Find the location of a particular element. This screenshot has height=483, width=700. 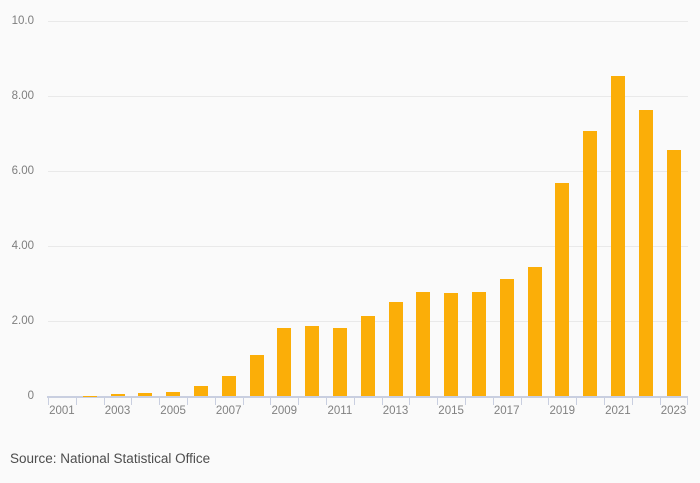

bar-2009 is located at coordinates (284, 362).